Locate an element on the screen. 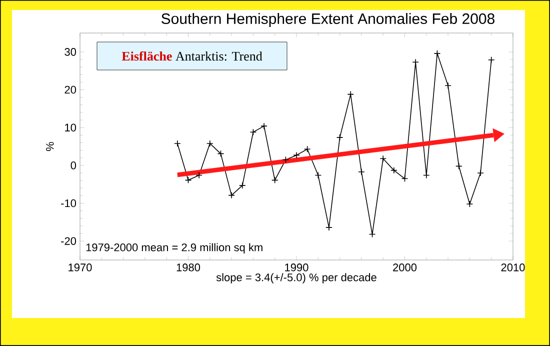  x-axis-title: slope = 3.4(+/-5.0) % per decade is located at coordinates (296, 278).